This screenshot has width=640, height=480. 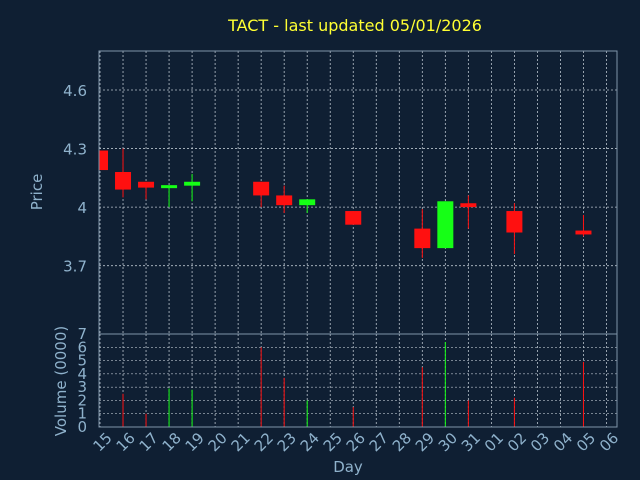 I want to click on price-tick-label: 4.3, so click(x=75, y=150).